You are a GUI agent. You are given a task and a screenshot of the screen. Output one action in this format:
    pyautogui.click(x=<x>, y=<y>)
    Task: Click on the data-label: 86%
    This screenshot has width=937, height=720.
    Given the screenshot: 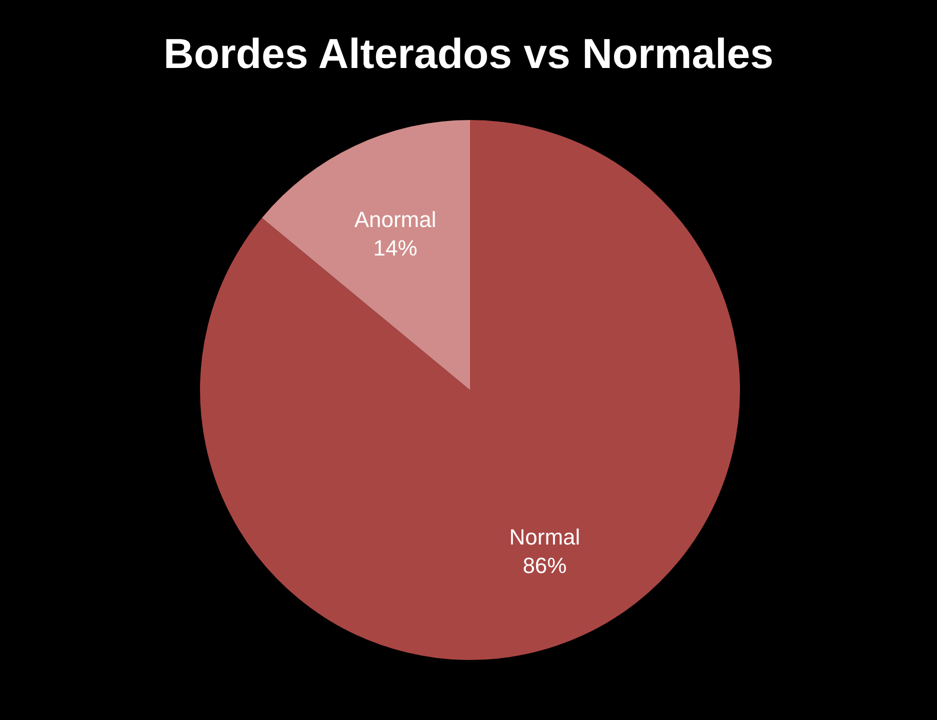 What is the action you would take?
    pyautogui.click(x=544, y=565)
    